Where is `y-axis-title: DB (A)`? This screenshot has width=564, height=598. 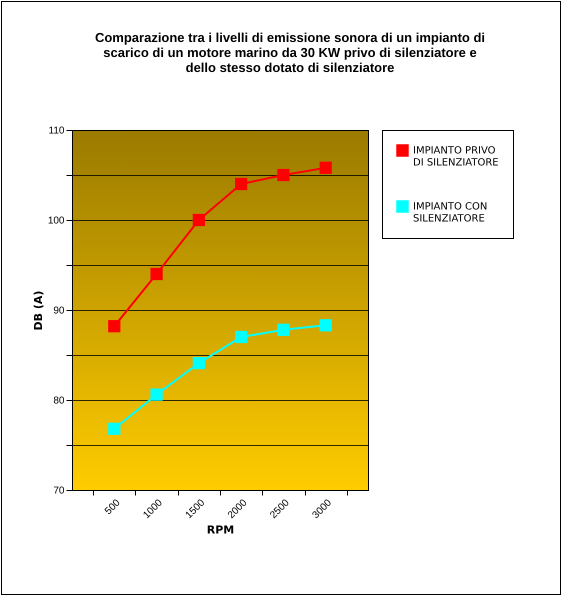
y-axis-title: DB (A) is located at coordinates (38, 310).